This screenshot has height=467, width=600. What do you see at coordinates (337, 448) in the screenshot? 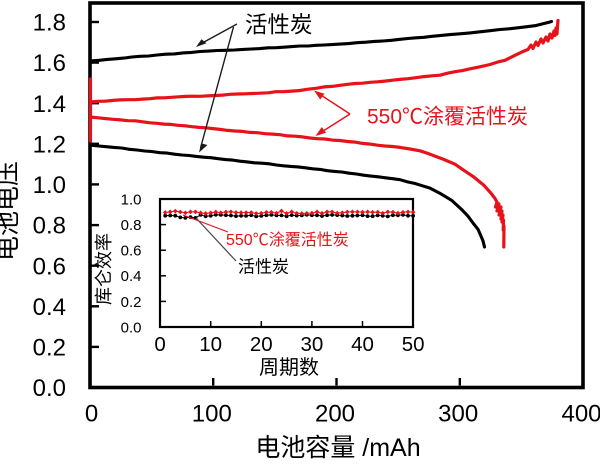
I see `svg-text: 电池容量 /mAh` at bounding box center [337, 448].